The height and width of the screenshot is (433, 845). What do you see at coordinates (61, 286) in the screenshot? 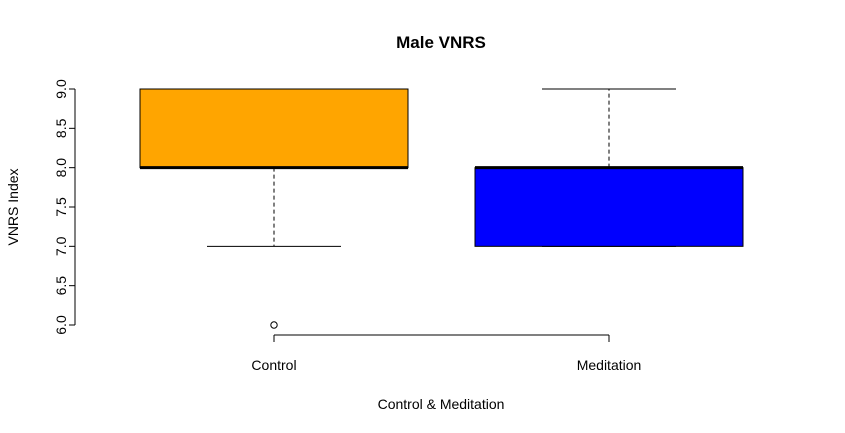
I see `y-tick-label: 6.5` at bounding box center [61, 286].